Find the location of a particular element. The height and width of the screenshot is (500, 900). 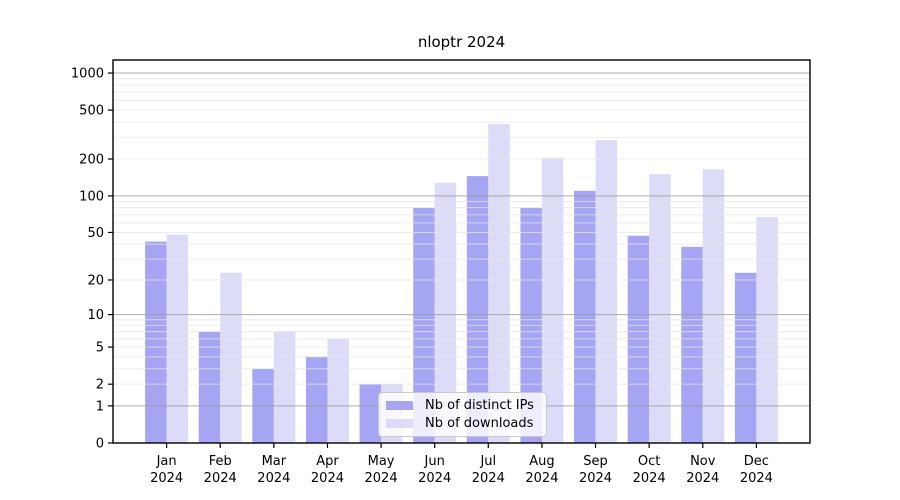

bar-downloads-dec is located at coordinates (767, 330).